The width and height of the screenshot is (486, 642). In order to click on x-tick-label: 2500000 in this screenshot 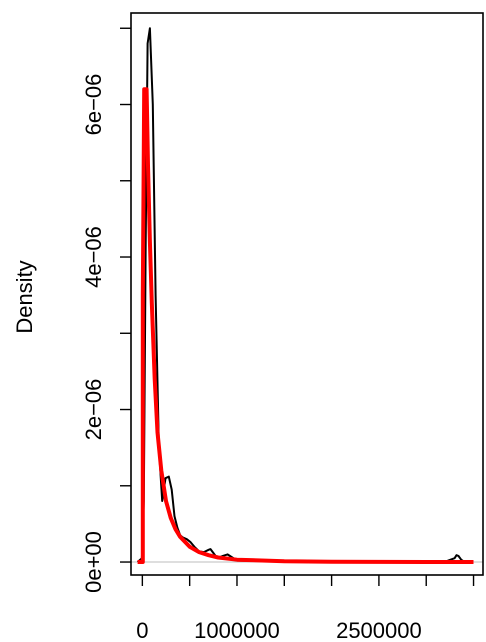, I will do `click(379, 630)`.